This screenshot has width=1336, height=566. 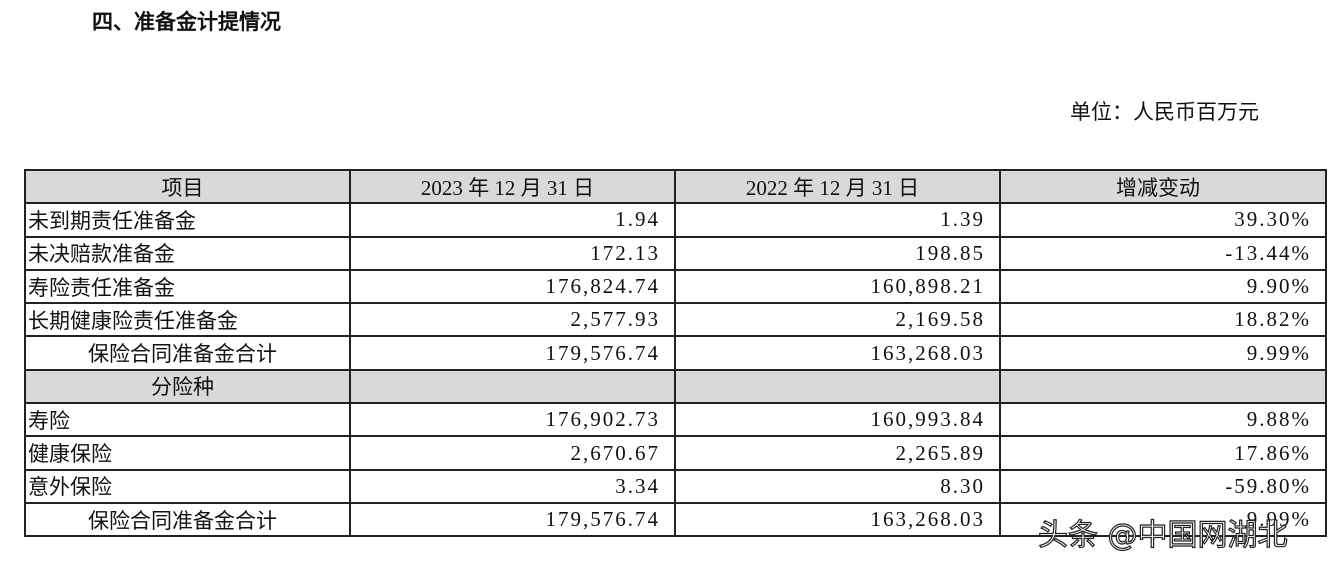 I want to click on cell-value: 176,902.73, so click(x=512, y=420).